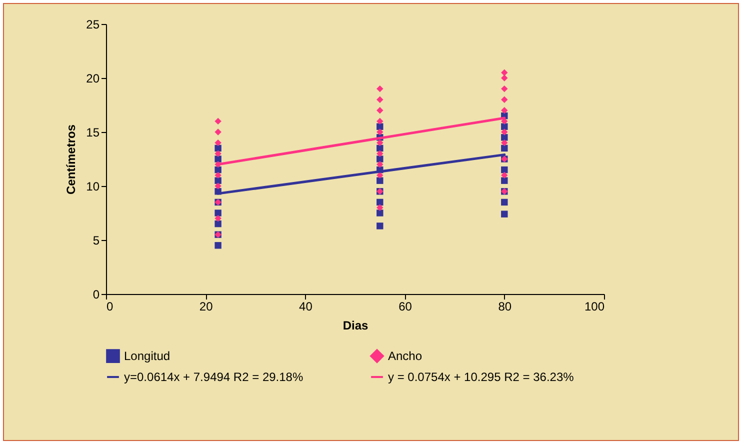 The width and height of the screenshot is (744, 446). What do you see at coordinates (405, 307) in the screenshot?
I see `x-tick-label: 60` at bounding box center [405, 307].